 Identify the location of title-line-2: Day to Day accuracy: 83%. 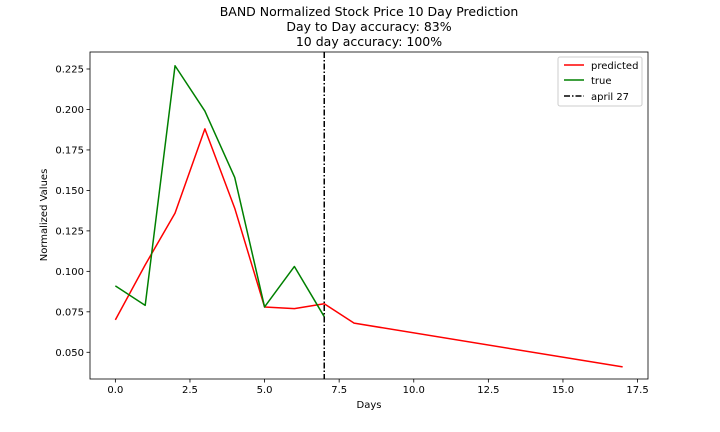
(368, 26).